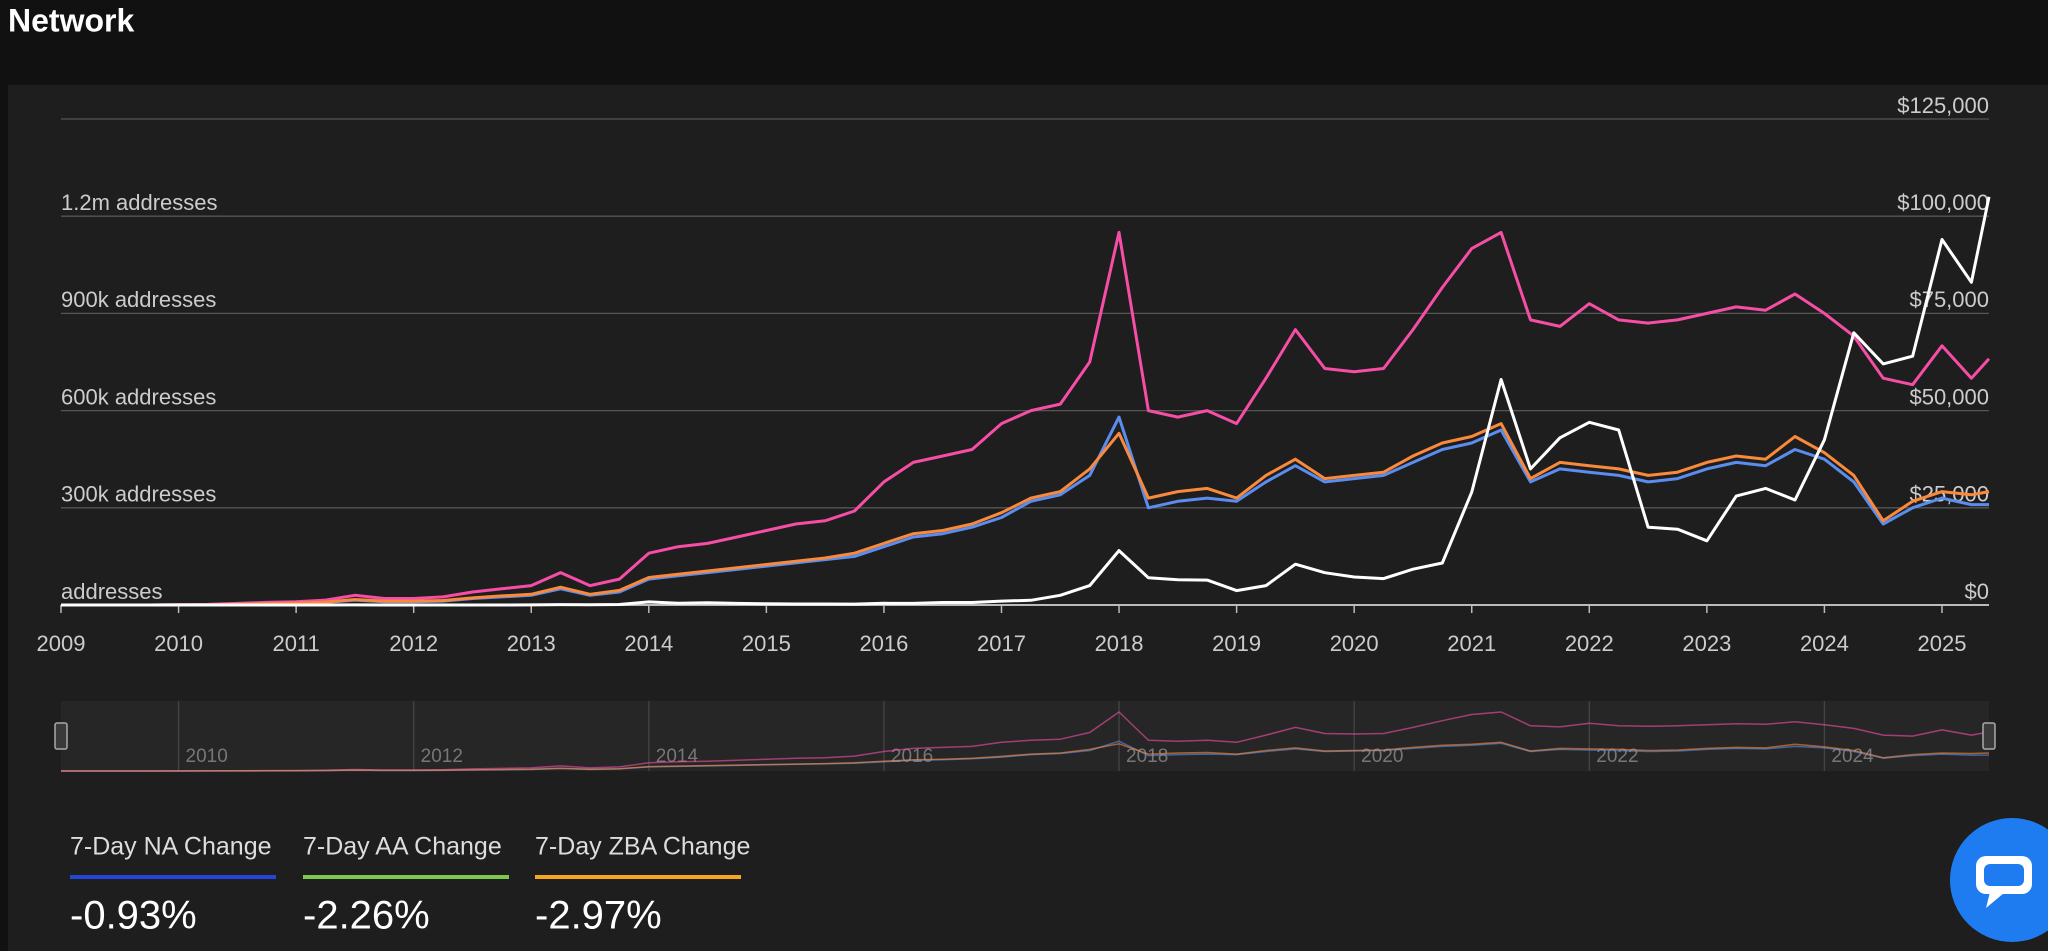 The image size is (2048, 951). I want to click on stat-value: -0.93%, so click(133, 916).